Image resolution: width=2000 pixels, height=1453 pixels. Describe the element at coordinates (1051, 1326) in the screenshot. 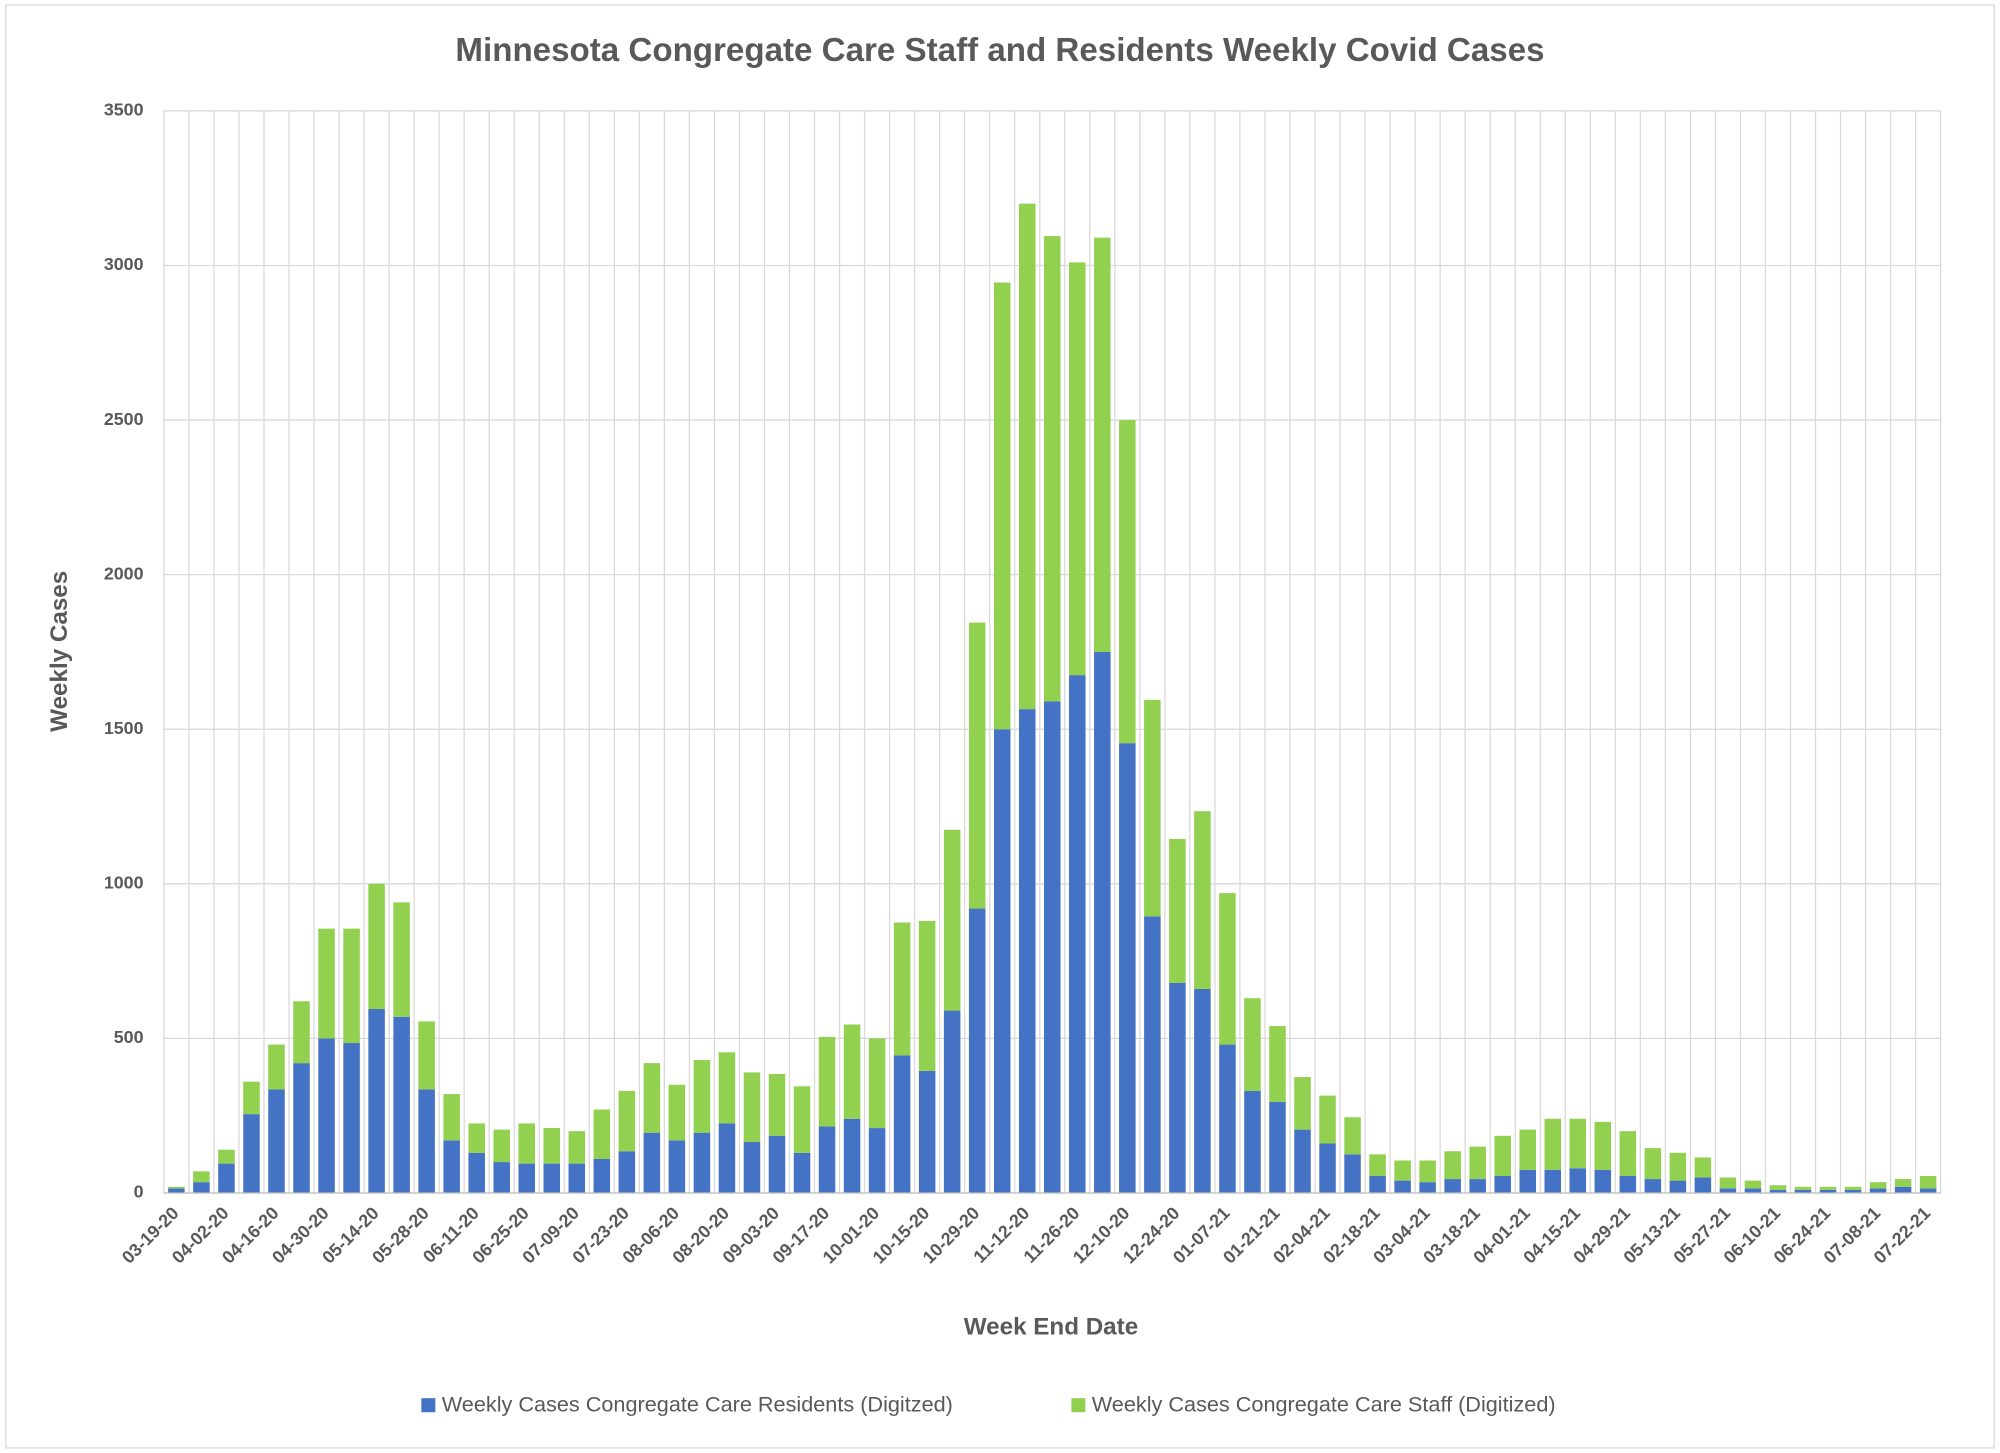

I see `x-axis-label: Week End Date` at that location.